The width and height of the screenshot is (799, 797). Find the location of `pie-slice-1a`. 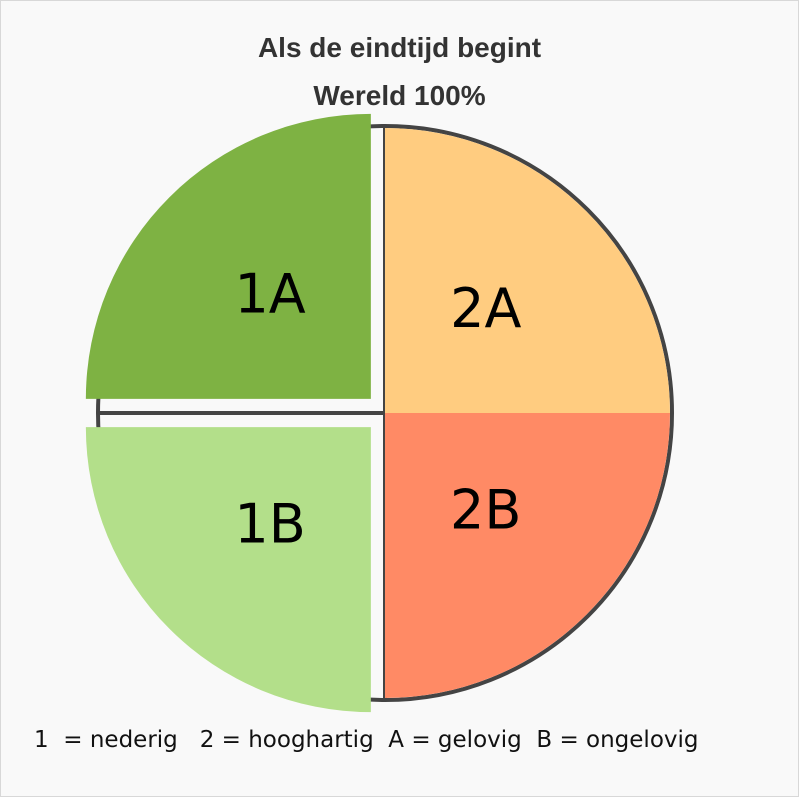

pie-slice-1a is located at coordinates (228, 256).